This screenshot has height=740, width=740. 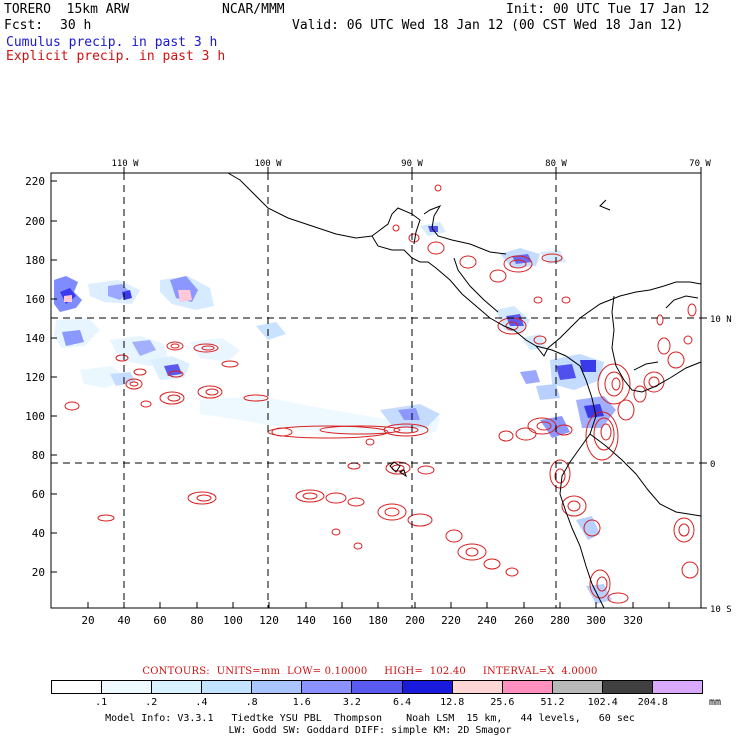 I want to click on lon-label-80w: 80 W, so click(x=556, y=164).